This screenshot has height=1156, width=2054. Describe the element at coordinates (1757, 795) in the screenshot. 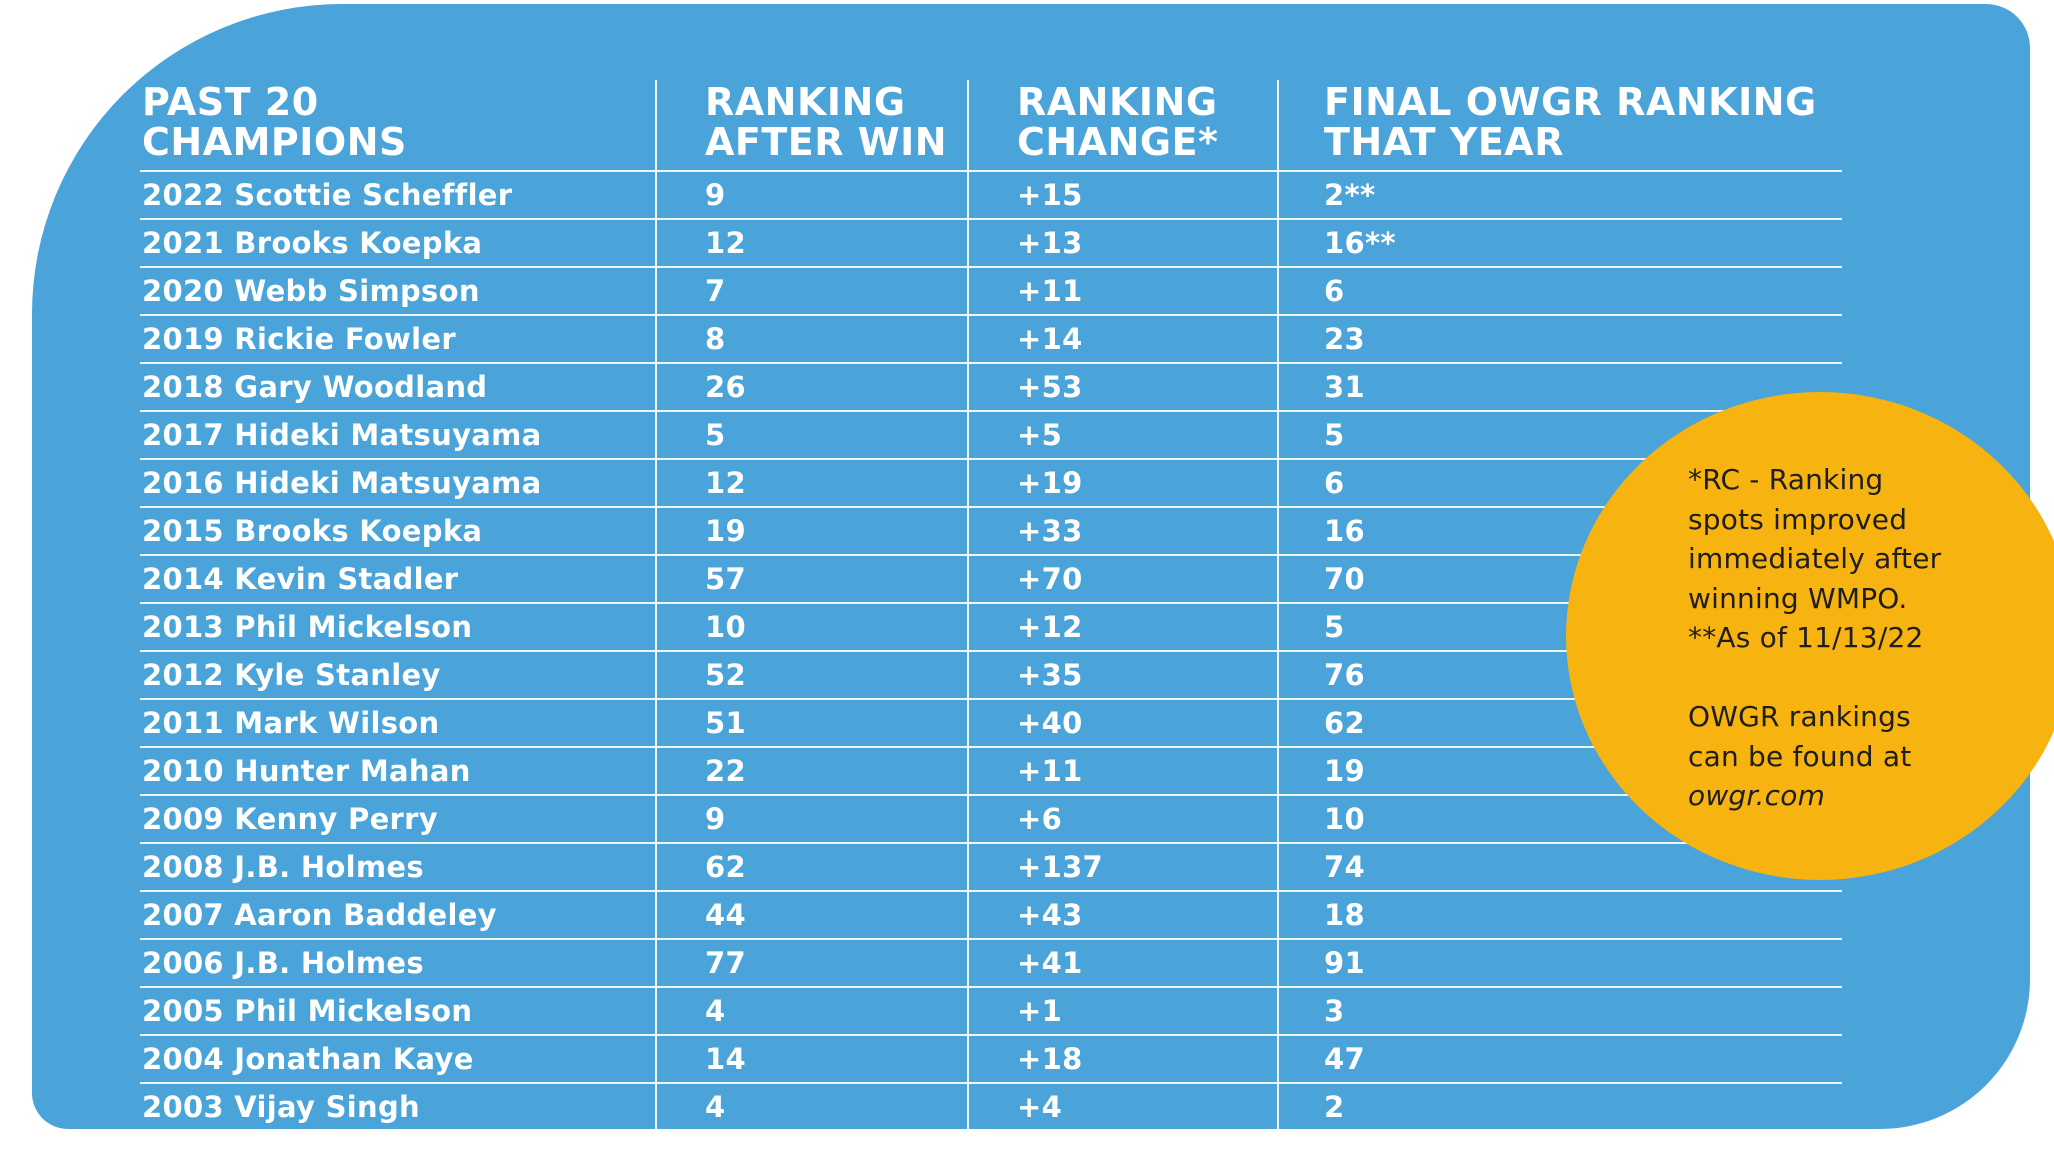

I see `owgr-link: owgr.com` at that location.